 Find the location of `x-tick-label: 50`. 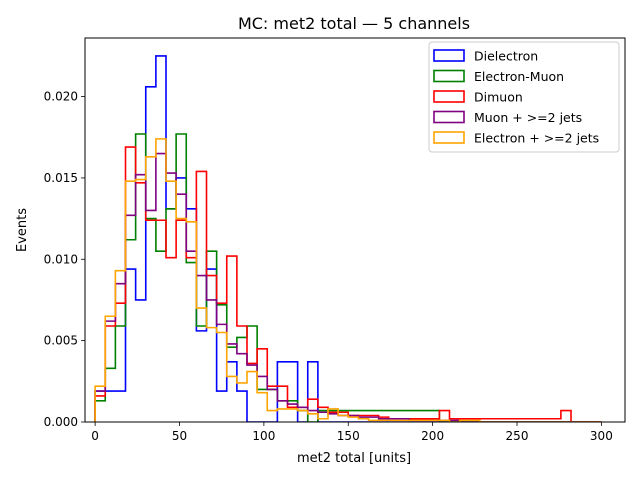

x-tick-label: 50 is located at coordinates (179, 436).